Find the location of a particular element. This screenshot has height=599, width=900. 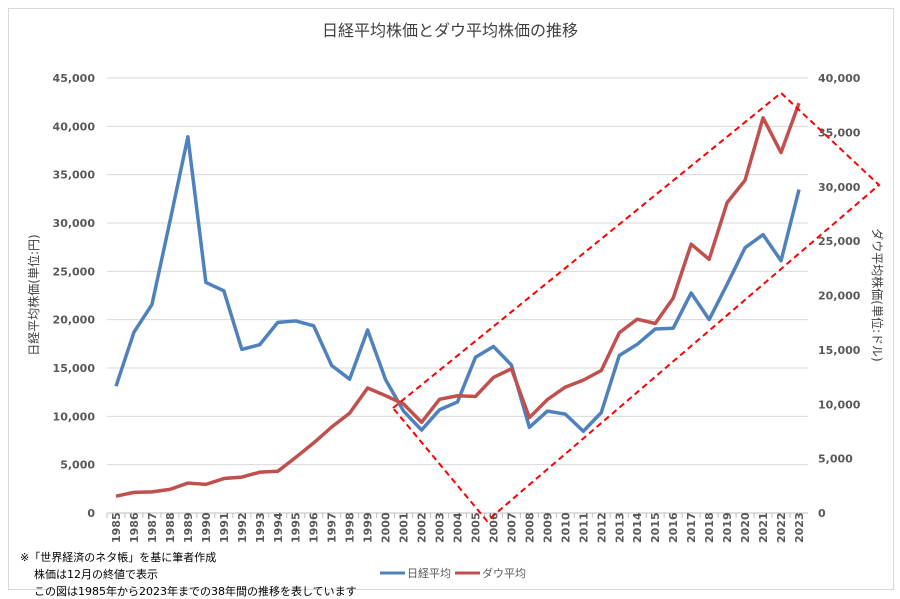

y-tick-label: 20,000 is located at coordinates (74, 320).